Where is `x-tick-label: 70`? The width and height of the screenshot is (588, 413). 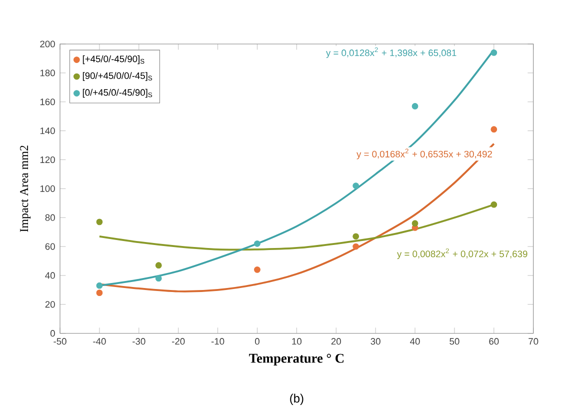 x-tick-label: 70 is located at coordinates (533, 341).